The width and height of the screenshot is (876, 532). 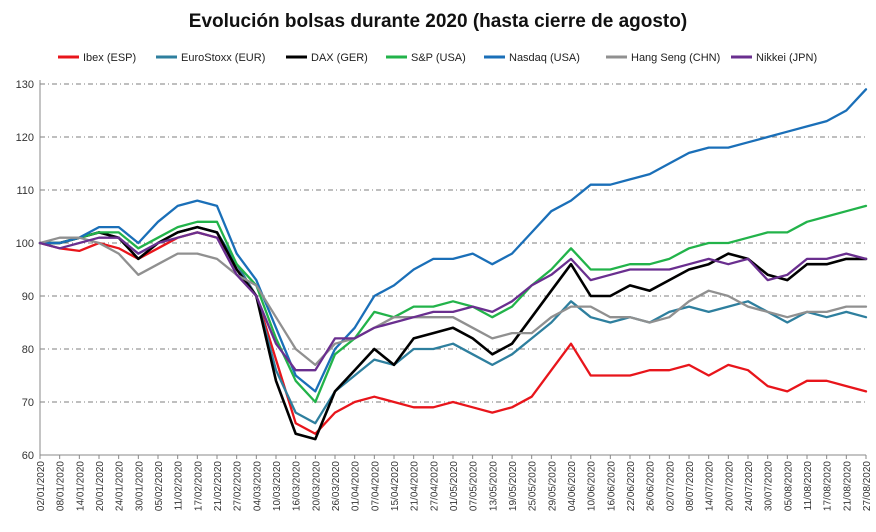 I want to click on y-tick-label: 110, so click(x=25, y=191).